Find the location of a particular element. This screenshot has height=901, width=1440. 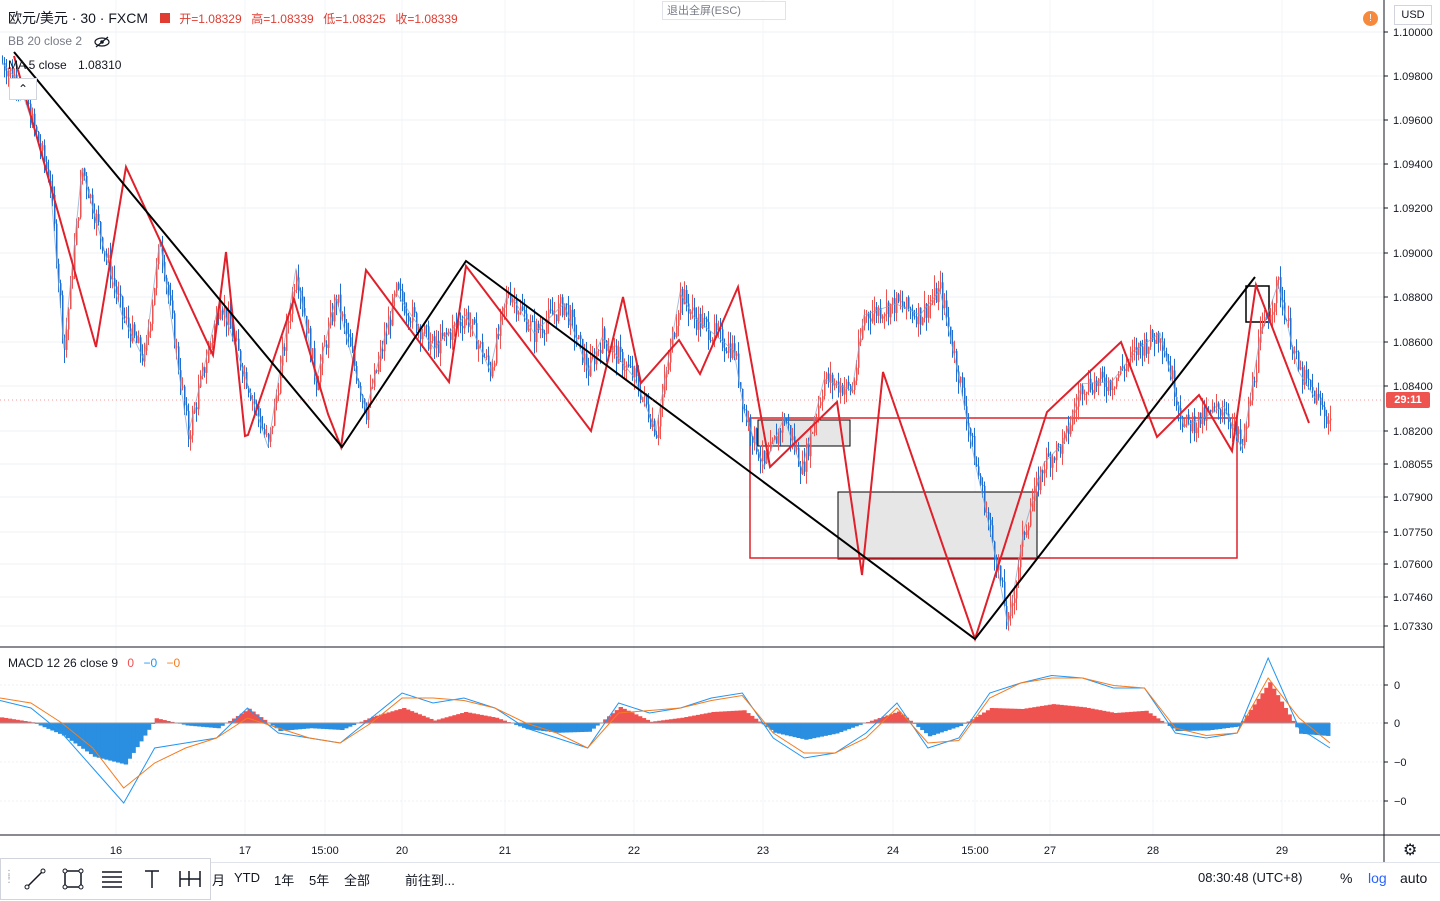

x-tick-label: 21 is located at coordinates (505, 851).